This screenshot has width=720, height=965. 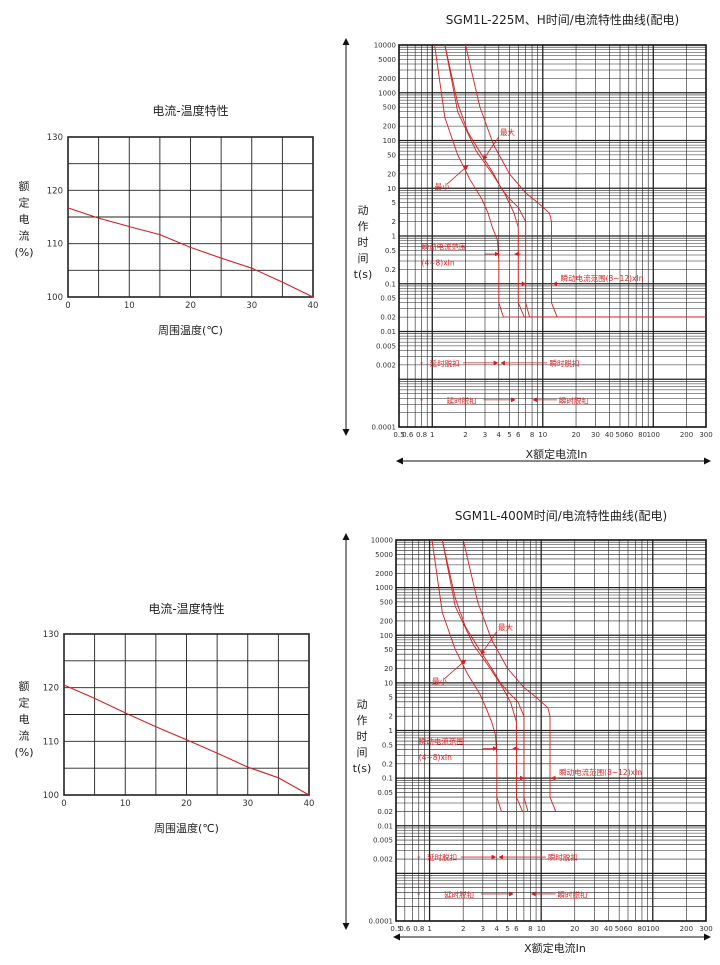 What do you see at coordinates (384, 588) in the screenshot?
I see `tc-y-tick-label: 1000` at bounding box center [384, 588].